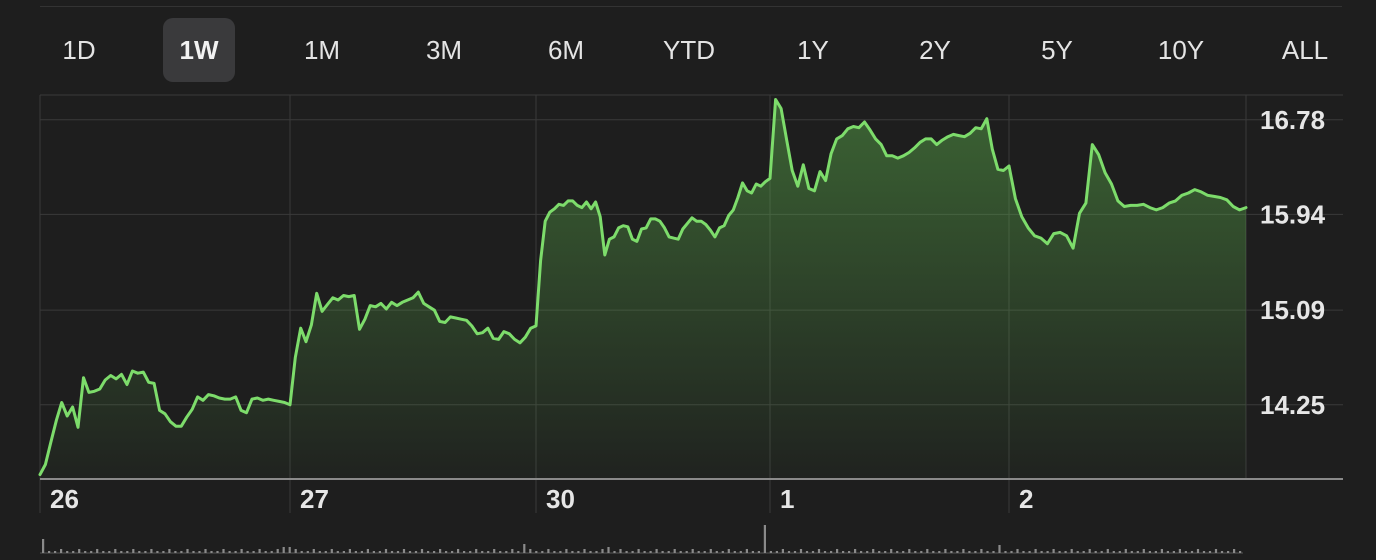 The image size is (1376, 560). Describe the element at coordinates (935, 49) in the screenshot. I see `tab-2y: 2Y` at that location.